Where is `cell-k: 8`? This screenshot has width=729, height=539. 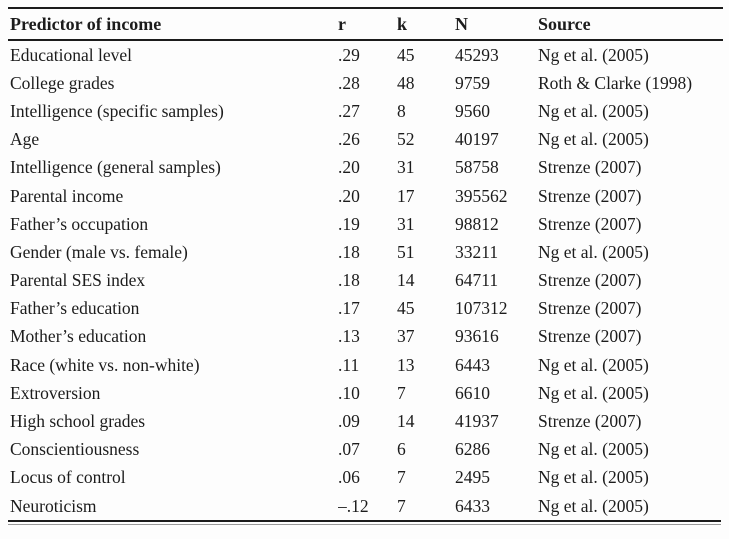 cell-k: 8 is located at coordinates (401, 110).